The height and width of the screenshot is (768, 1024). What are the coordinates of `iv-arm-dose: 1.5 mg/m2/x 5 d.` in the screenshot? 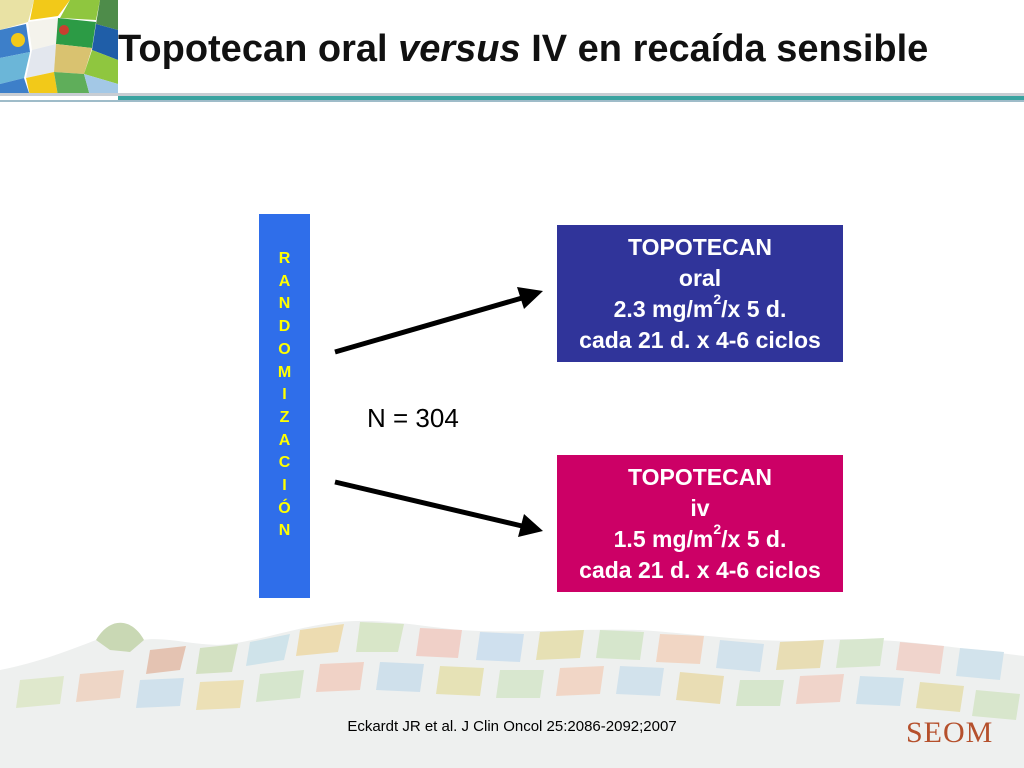 It's located at (700, 538).